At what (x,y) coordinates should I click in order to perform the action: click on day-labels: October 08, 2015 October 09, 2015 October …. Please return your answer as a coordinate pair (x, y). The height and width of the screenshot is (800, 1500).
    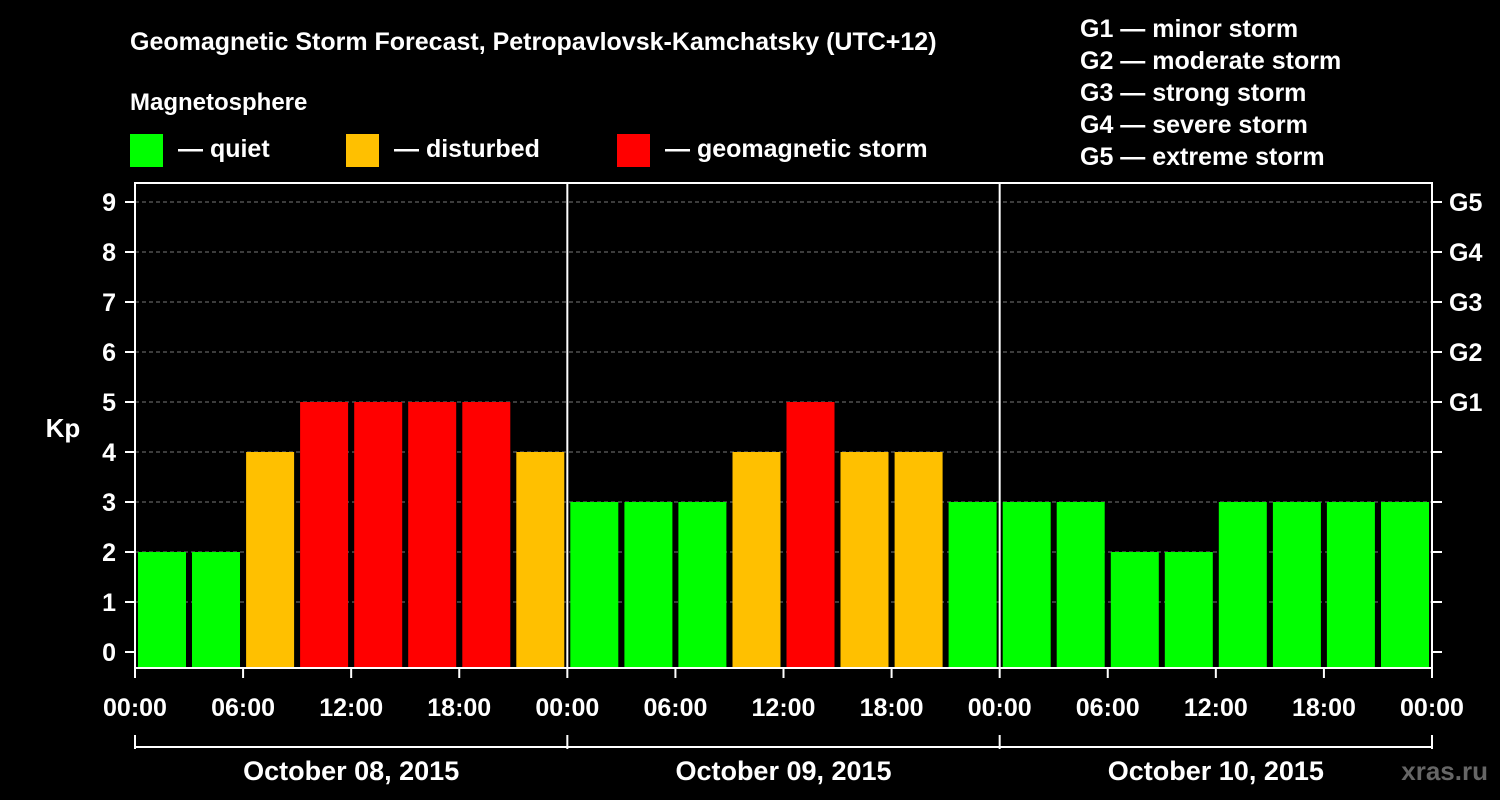
    Looking at the image, I should click on (783, 760).